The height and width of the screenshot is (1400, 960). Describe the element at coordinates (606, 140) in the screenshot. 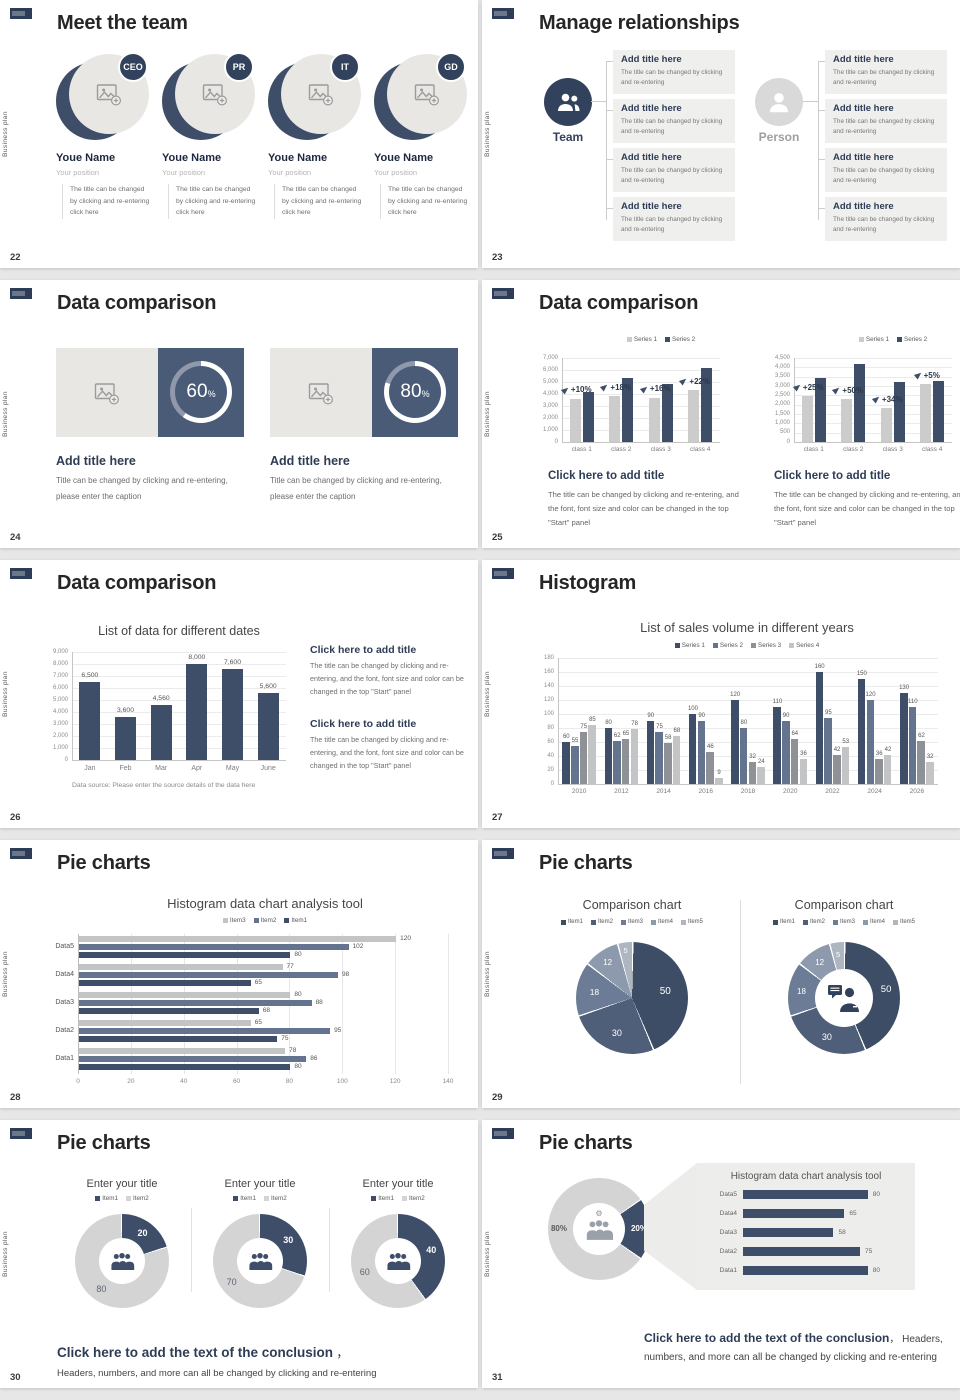

I see `connector-line` at that location.